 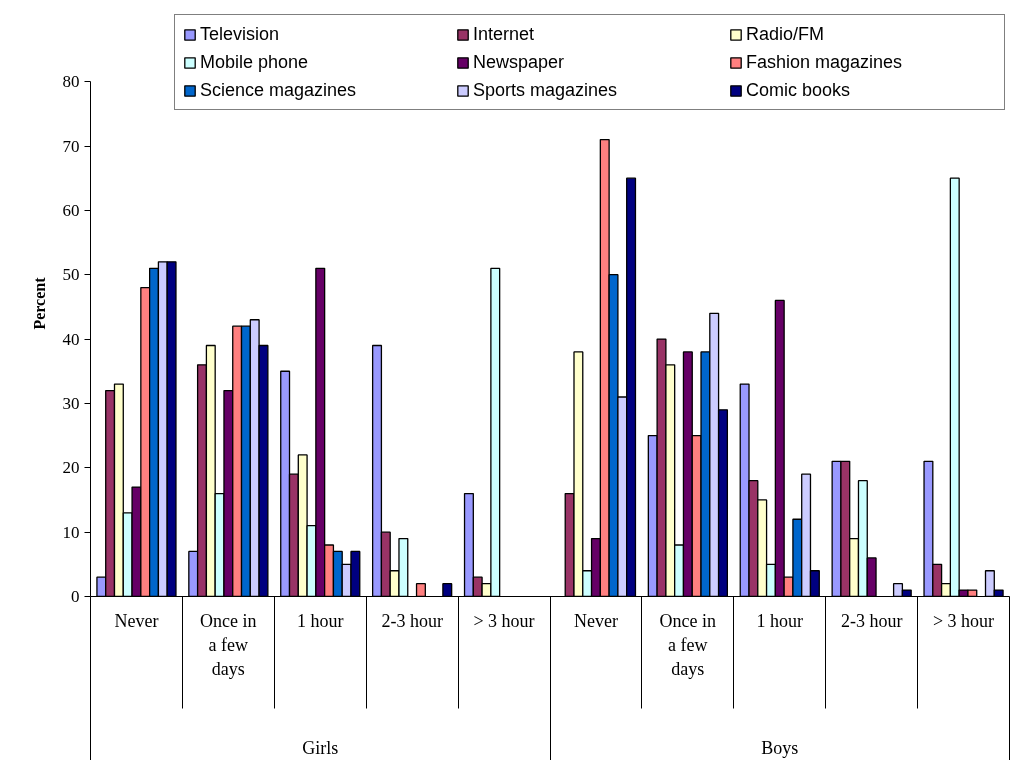 I want to click on y-tick-label: 30, so click(x=71, y=403).